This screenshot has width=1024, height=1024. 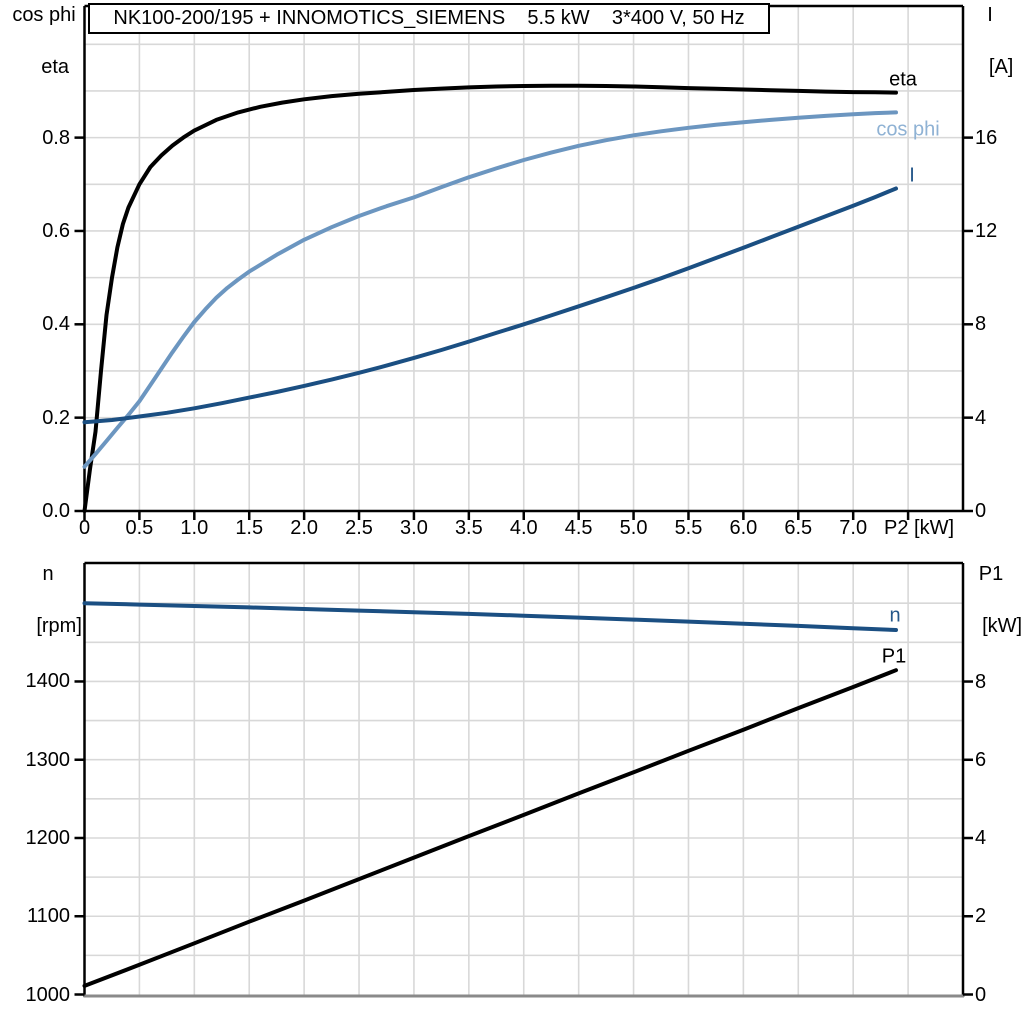 I want to click on tick-label: 1.0, so click(x=194, y=528).